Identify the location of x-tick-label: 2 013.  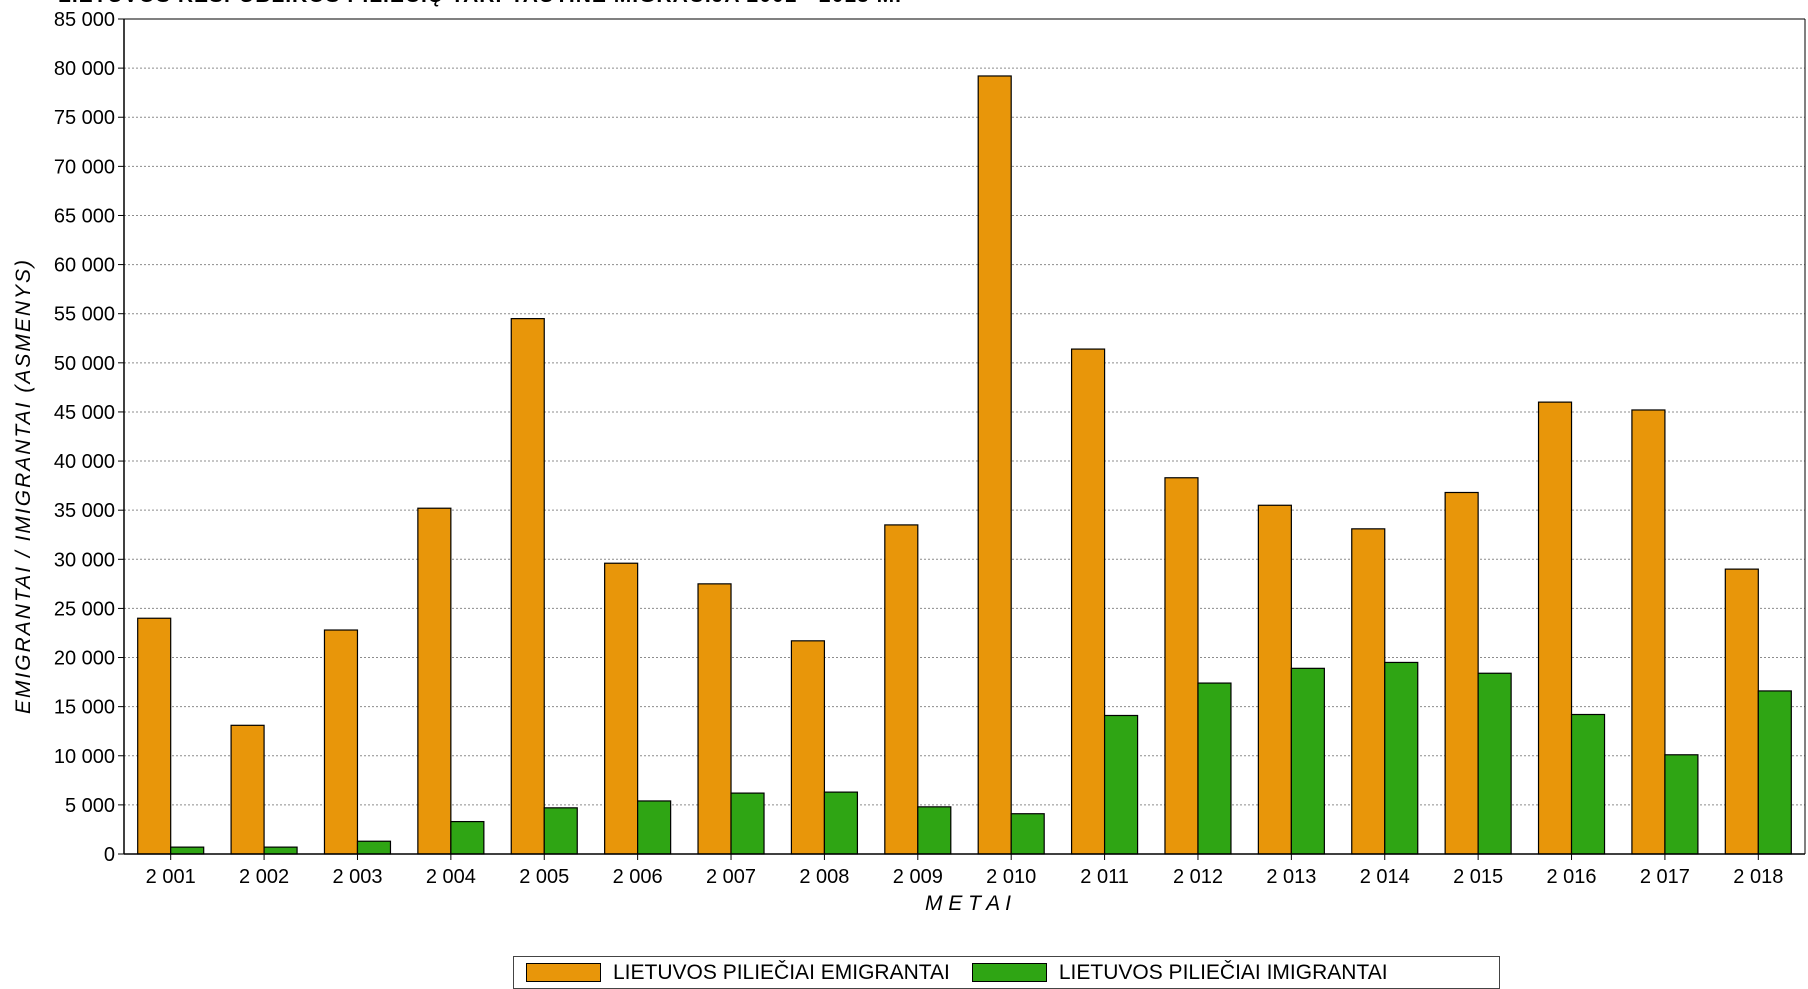
(1291, 877).